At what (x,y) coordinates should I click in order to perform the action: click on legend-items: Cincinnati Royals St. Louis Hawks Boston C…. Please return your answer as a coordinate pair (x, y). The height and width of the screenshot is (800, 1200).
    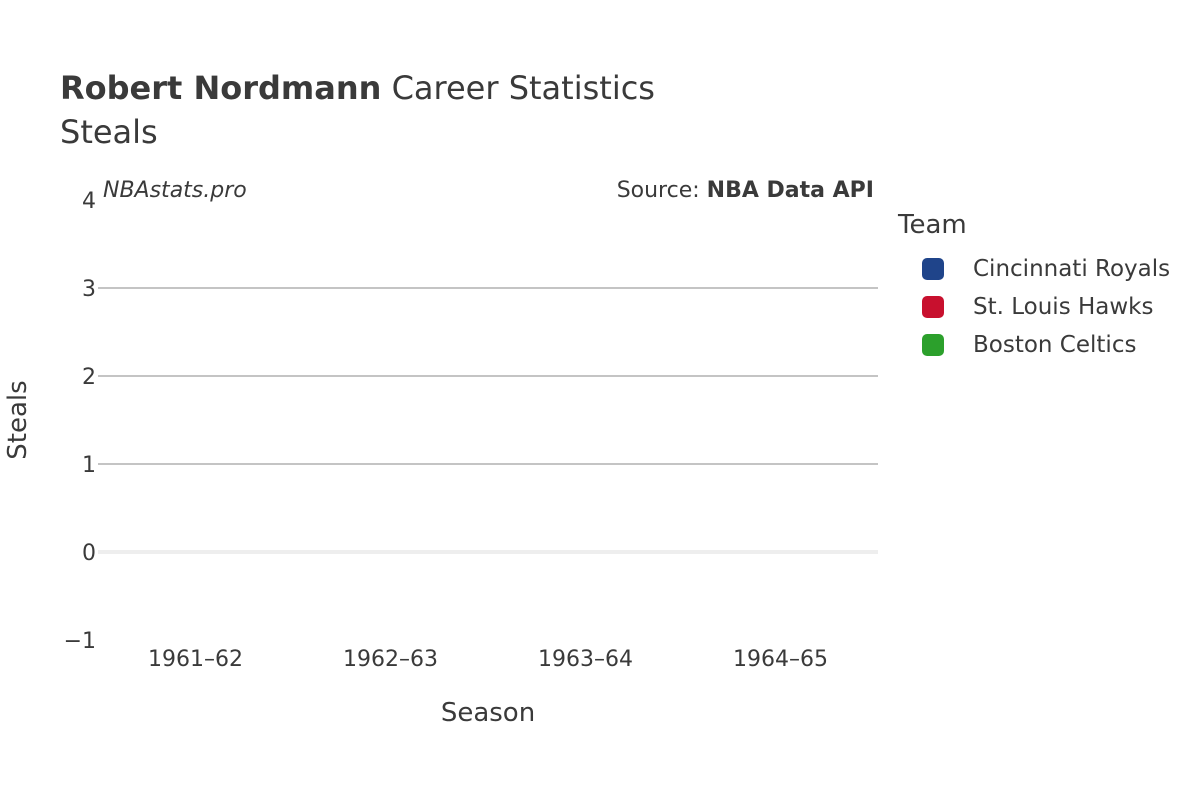
    Looking at the image, I should click on (1034, 307).